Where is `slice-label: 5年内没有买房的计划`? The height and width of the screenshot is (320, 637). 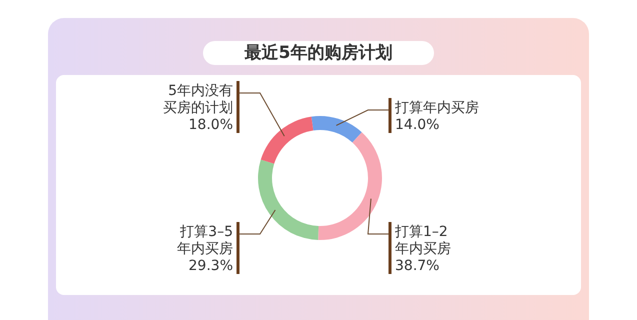 slice-label: 5年内没有买房的计划 is located at coordinates (198, 99).